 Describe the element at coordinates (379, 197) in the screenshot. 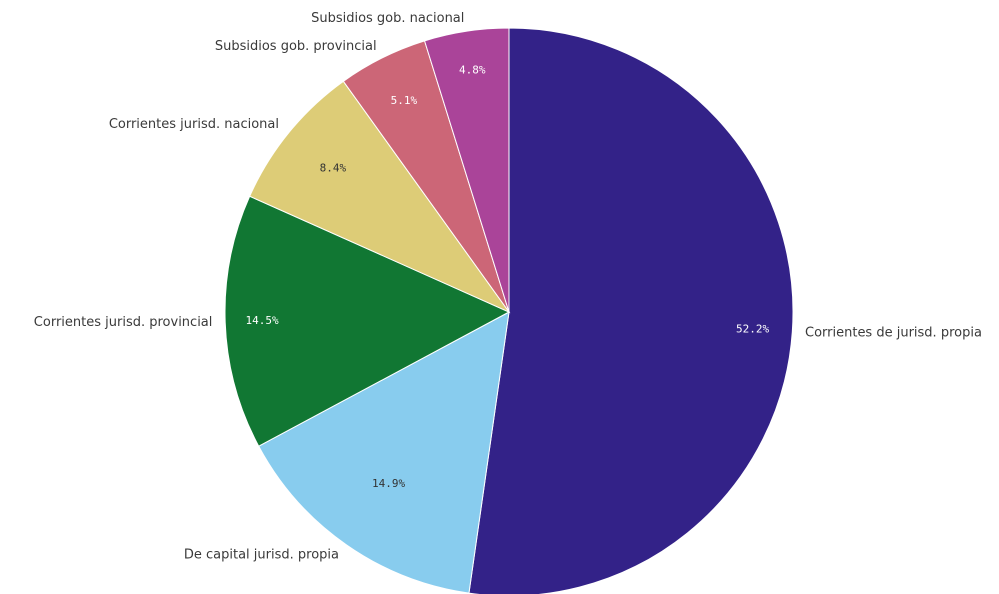

I see `pie-slice-corrientes-jurisd-nacional` at that location.